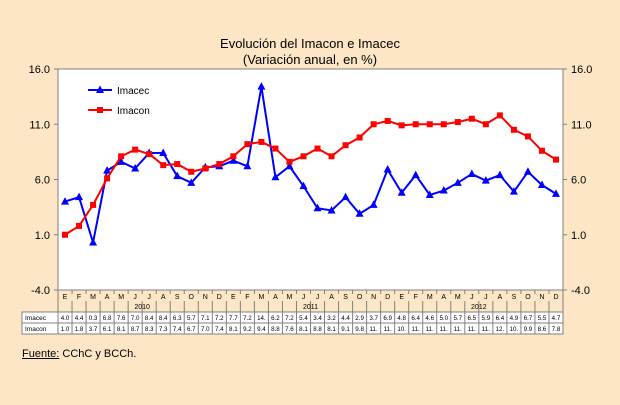  I want to click on table-cell: 2.9, so click(359, 318).